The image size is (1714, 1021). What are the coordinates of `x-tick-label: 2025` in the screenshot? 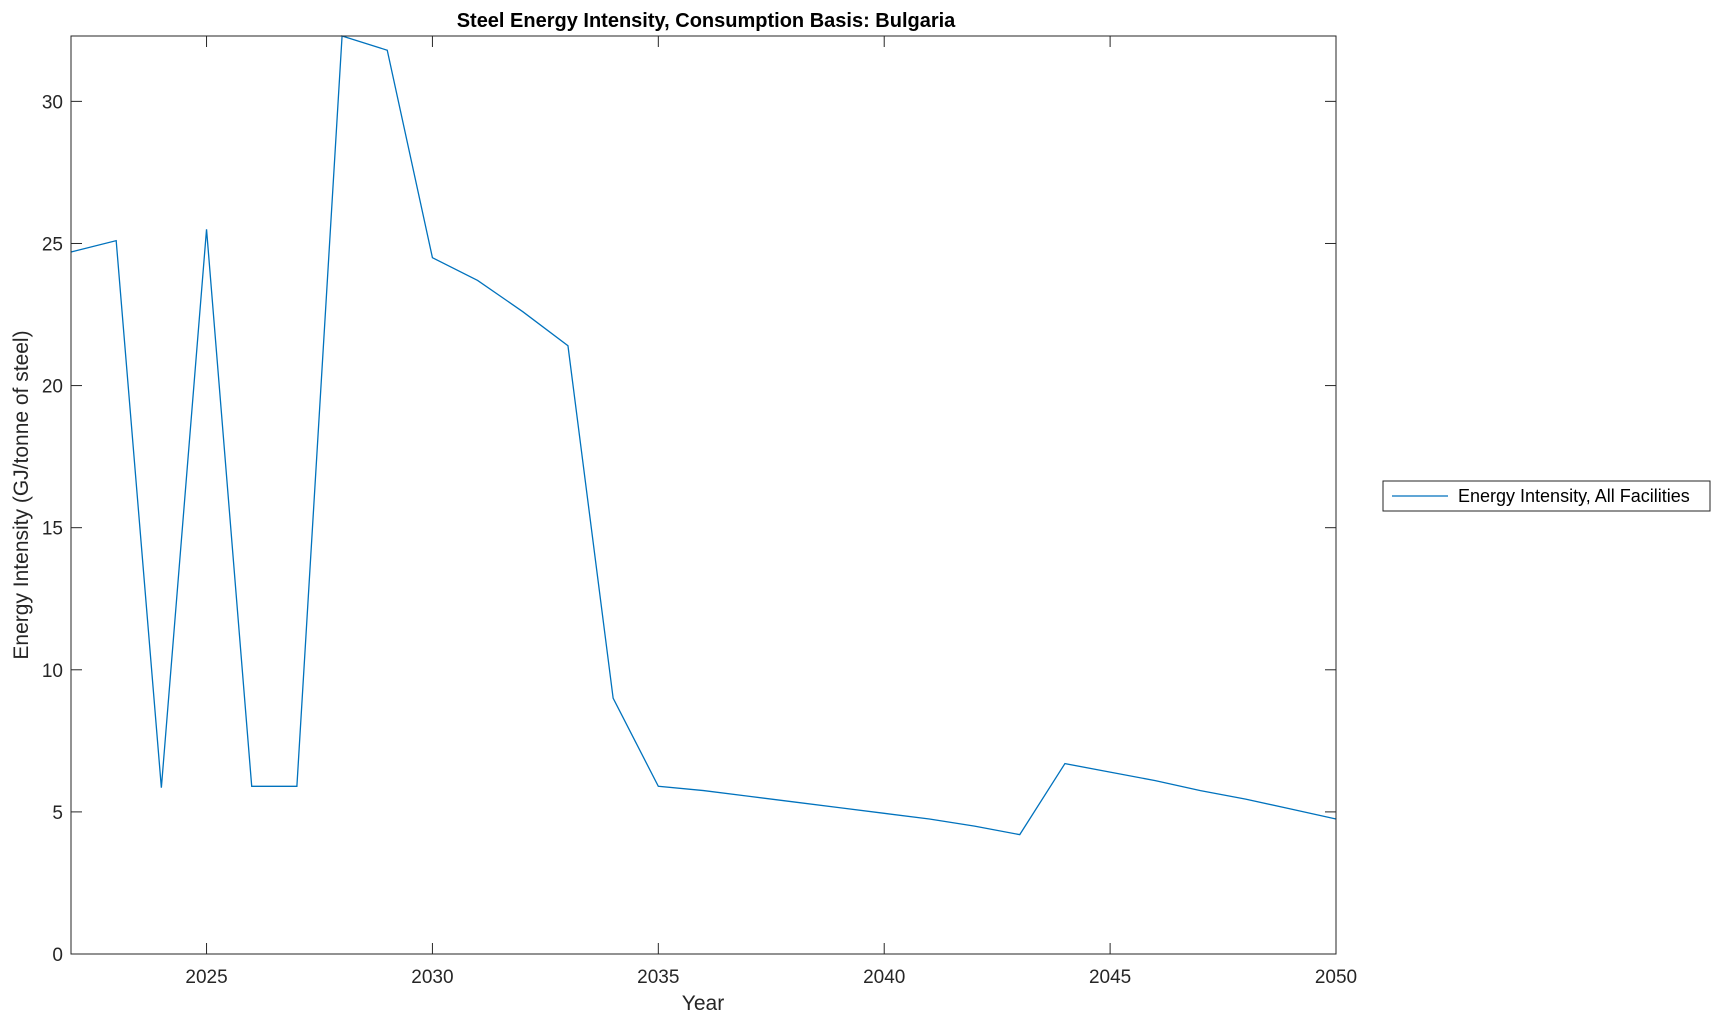 It's located at (206, 977).